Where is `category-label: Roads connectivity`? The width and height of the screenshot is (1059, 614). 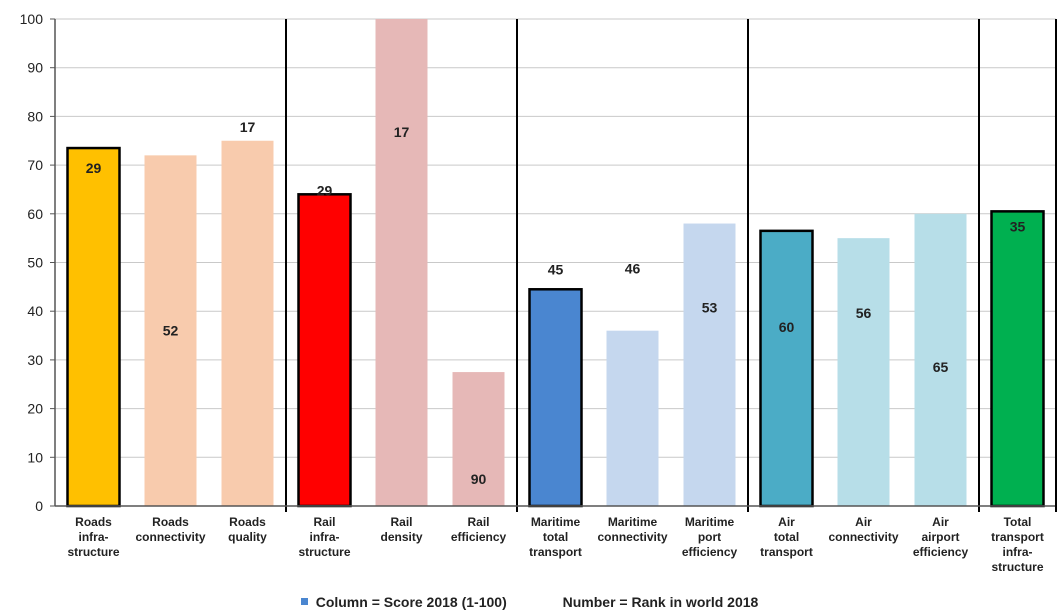 category-label: Roads connectivity is located at coordinates (170, 529).